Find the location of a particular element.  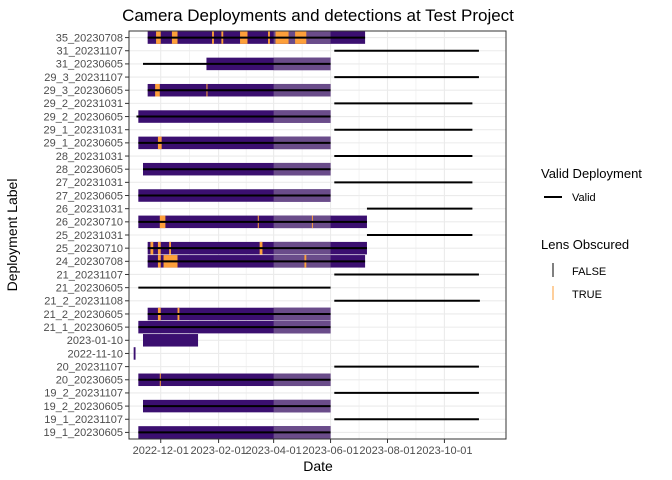

y-tick-label: 21_20230605 is located at coordinates (89, 288).